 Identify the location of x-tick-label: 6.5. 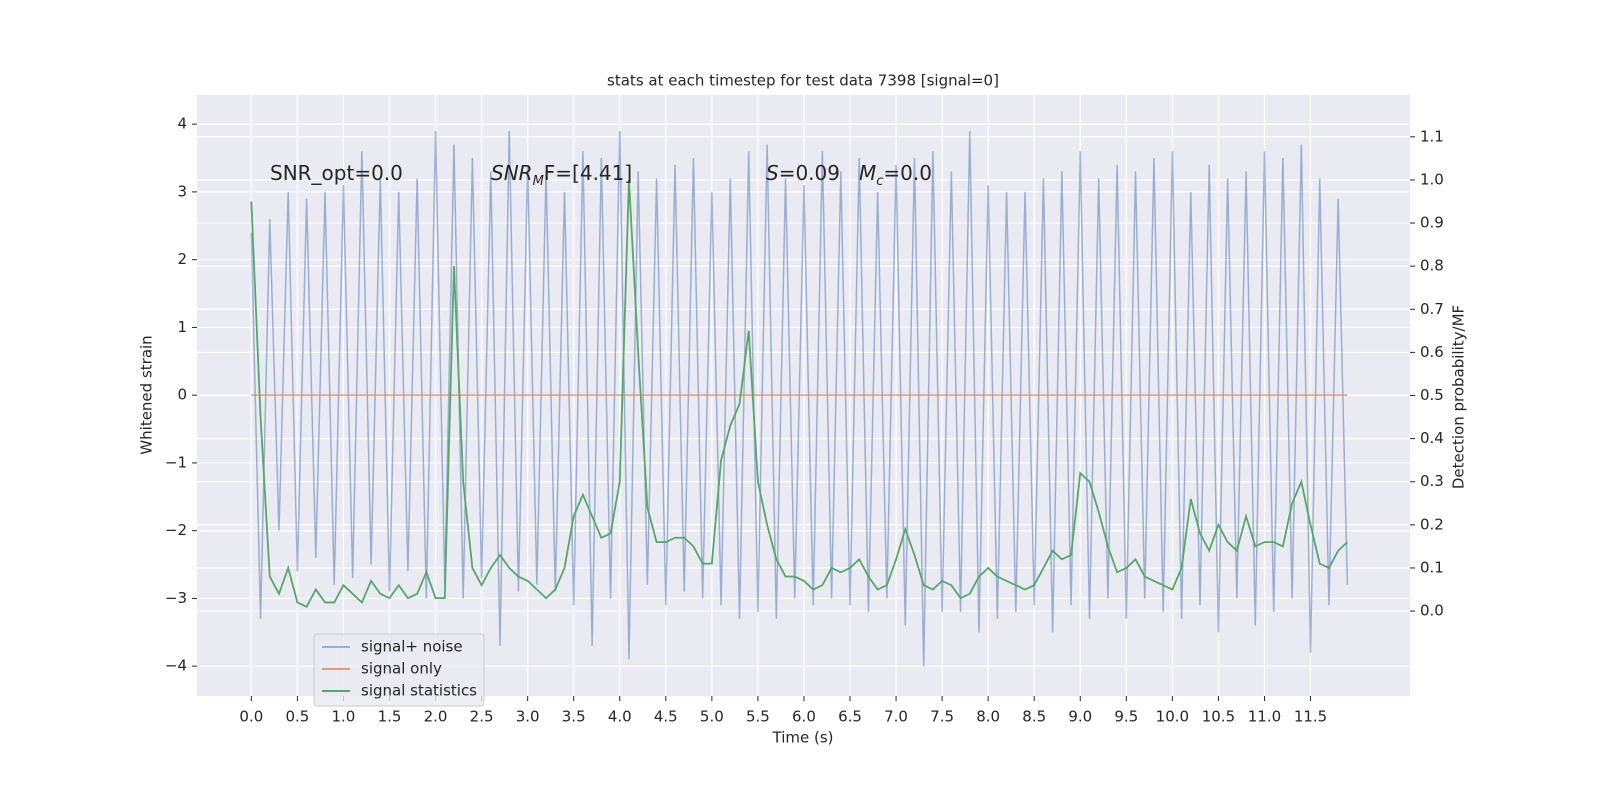
(850, 717).